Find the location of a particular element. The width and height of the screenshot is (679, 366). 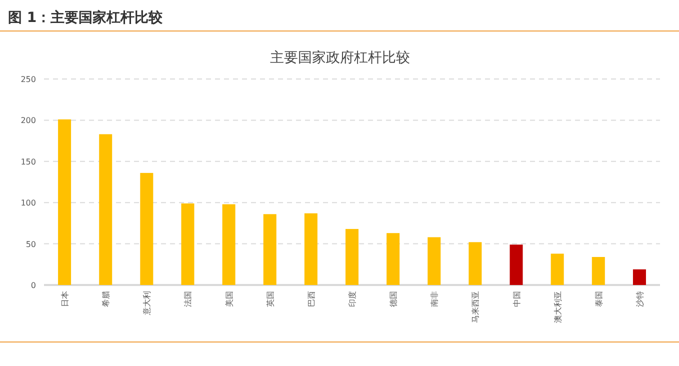

chart-subtitle: 主要国家政府杠杆比较 is located at coordinates (340, 58).